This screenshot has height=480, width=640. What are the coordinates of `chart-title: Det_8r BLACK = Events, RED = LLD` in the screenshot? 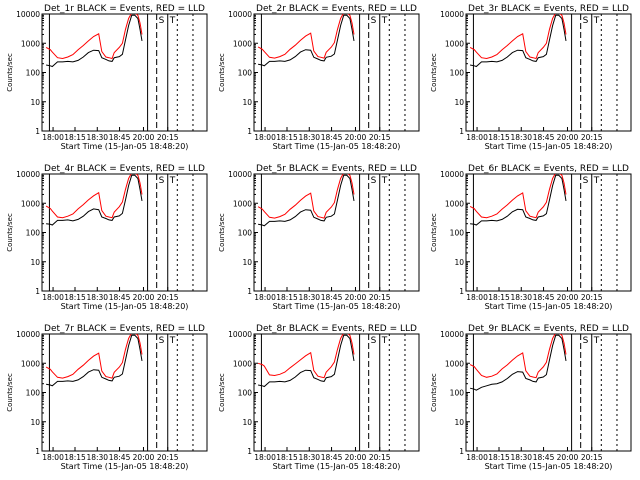 It's located at (336, 329).